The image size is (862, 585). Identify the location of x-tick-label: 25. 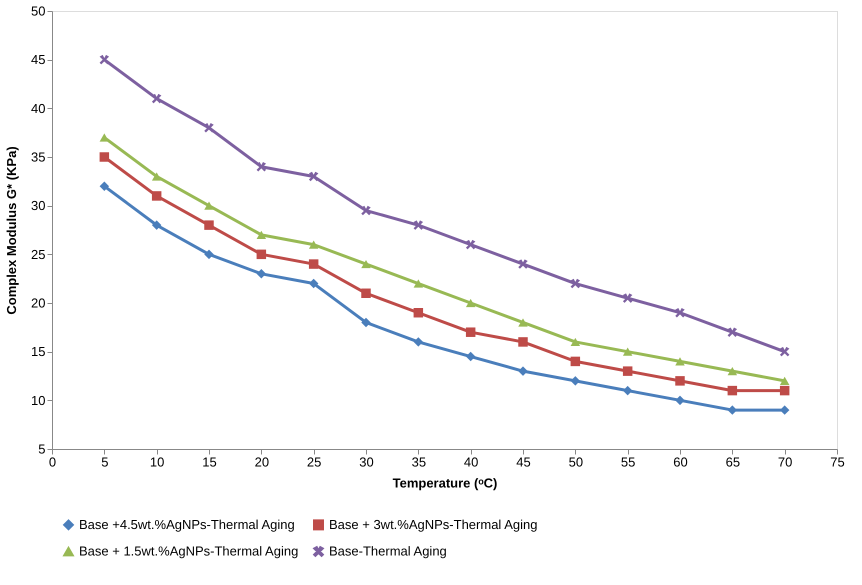
(314, 462).